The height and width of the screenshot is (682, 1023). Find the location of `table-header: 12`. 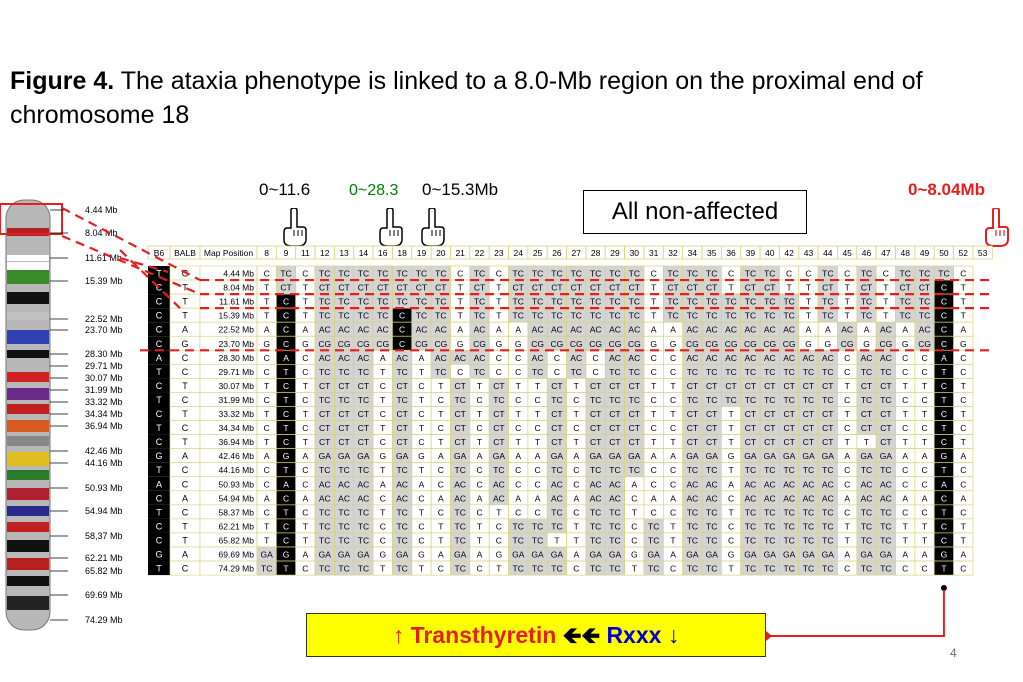

table-header: 12 is located at coordinates (325, 253).